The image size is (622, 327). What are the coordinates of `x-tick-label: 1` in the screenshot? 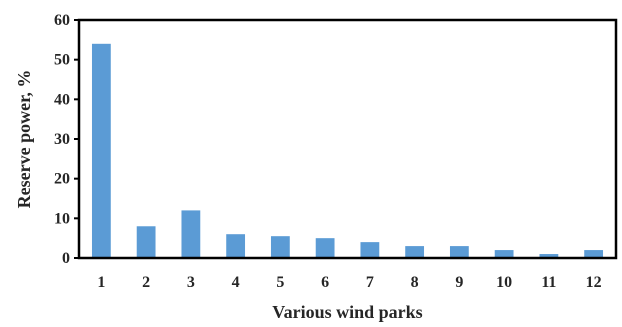 It's located at (101, 282).